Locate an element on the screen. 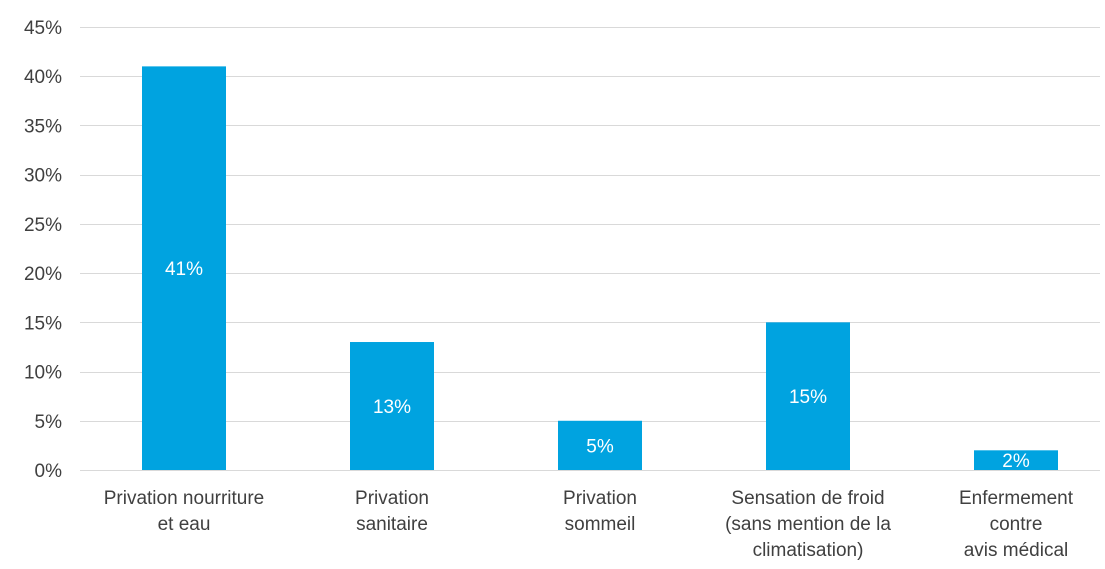  y-tick-label: 5% is located at coordinates (49, 422).